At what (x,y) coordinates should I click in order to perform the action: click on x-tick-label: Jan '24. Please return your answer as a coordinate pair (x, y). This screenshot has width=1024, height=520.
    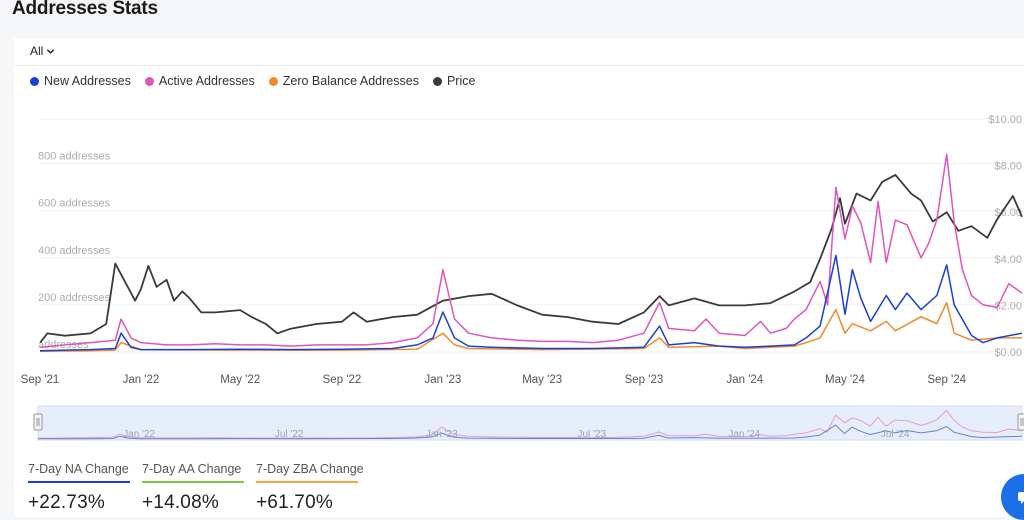
    Looking at the image, I should click on (744, 380).